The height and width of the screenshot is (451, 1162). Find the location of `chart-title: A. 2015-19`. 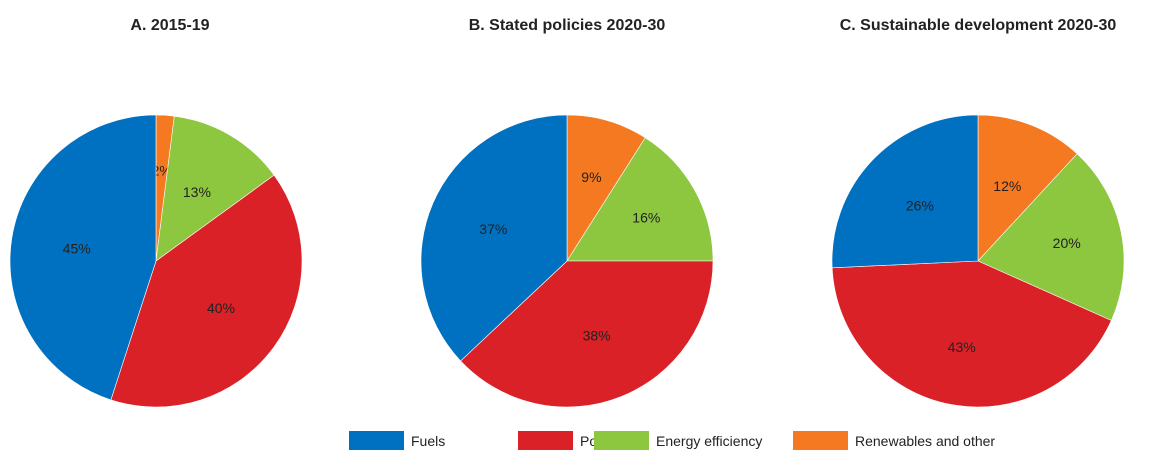

chart-title: A. 2015-19 is located at coordinates (169, 25).